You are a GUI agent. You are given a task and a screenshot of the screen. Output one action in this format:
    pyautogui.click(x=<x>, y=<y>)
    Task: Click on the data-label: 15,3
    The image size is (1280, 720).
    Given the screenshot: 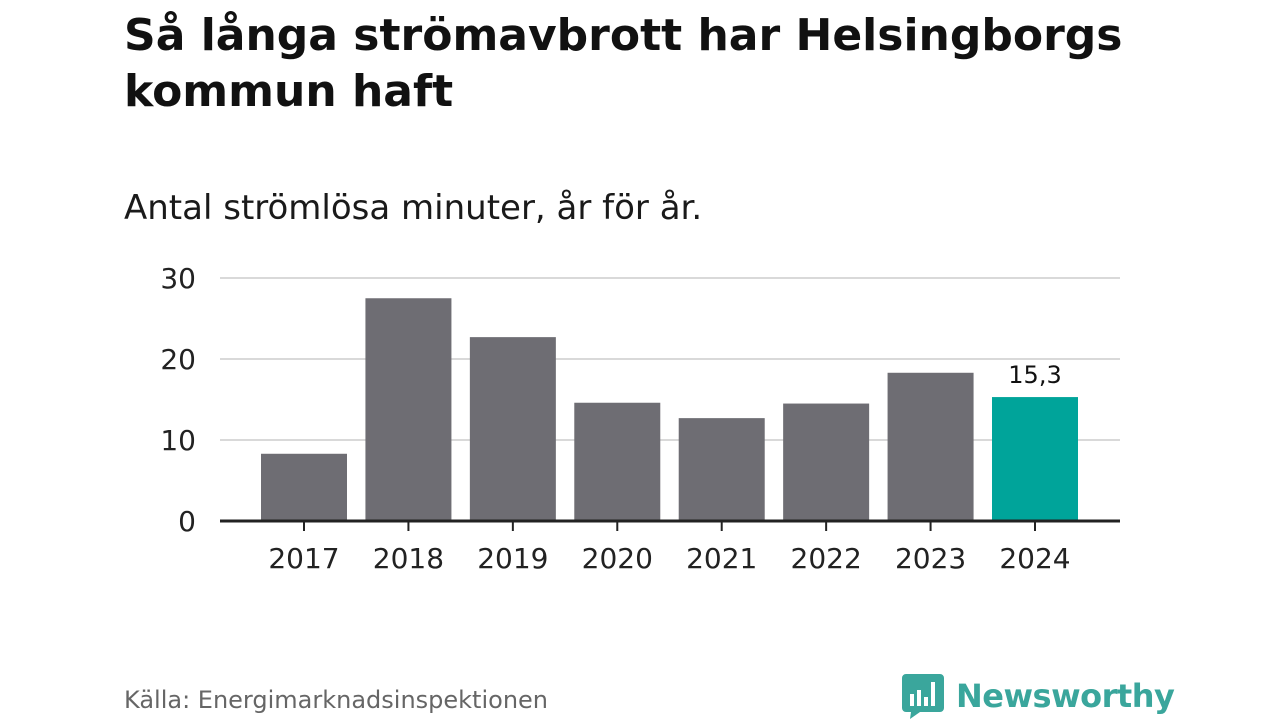 What is the action you would take?
    pyautogui.click(x=1034, y=375)
    